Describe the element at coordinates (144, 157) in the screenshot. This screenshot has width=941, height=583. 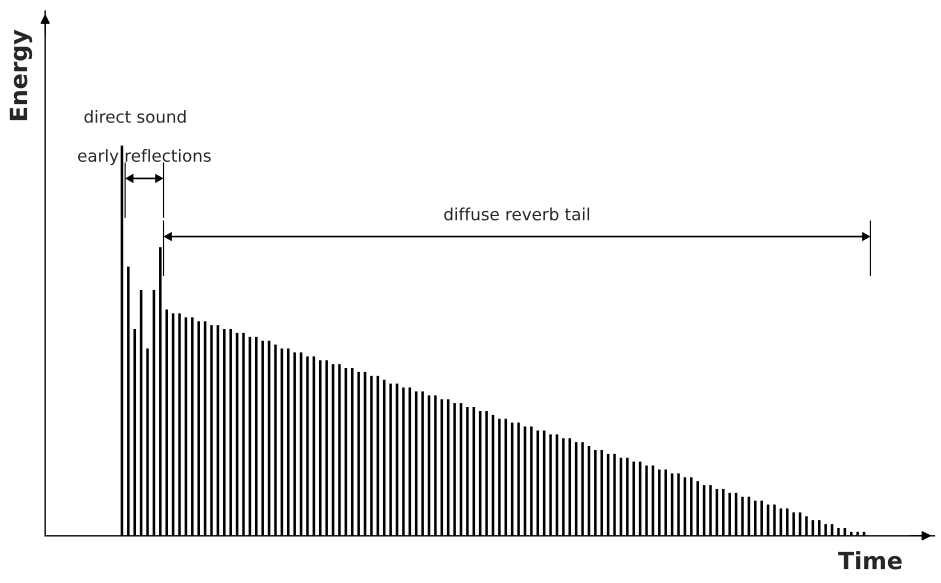
I see `annotation: early reflections` at that location.